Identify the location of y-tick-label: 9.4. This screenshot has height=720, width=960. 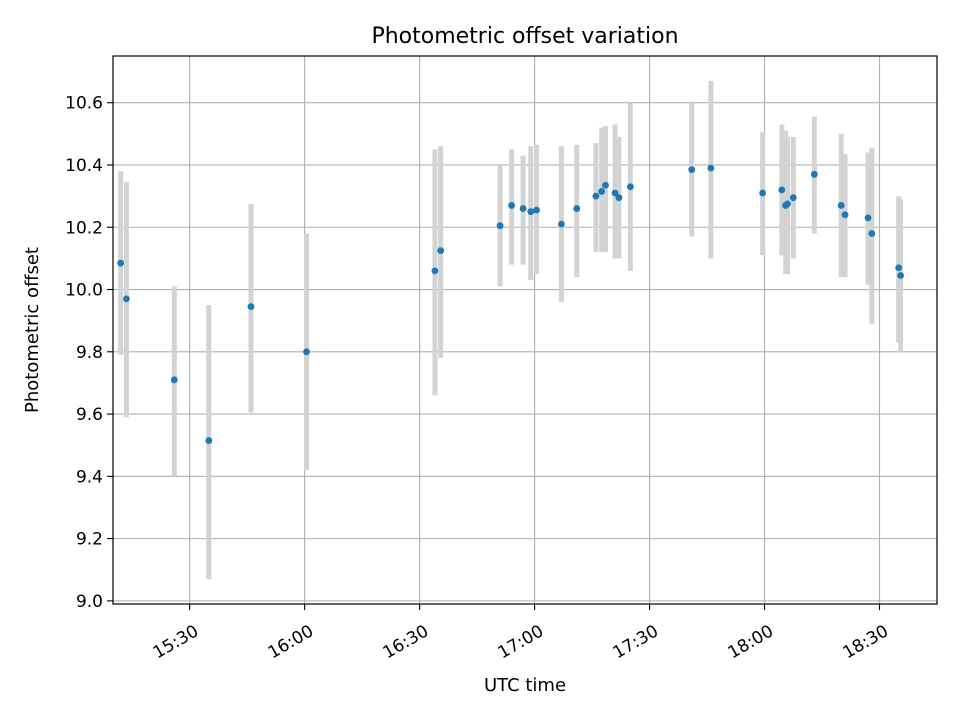
(89, 477).